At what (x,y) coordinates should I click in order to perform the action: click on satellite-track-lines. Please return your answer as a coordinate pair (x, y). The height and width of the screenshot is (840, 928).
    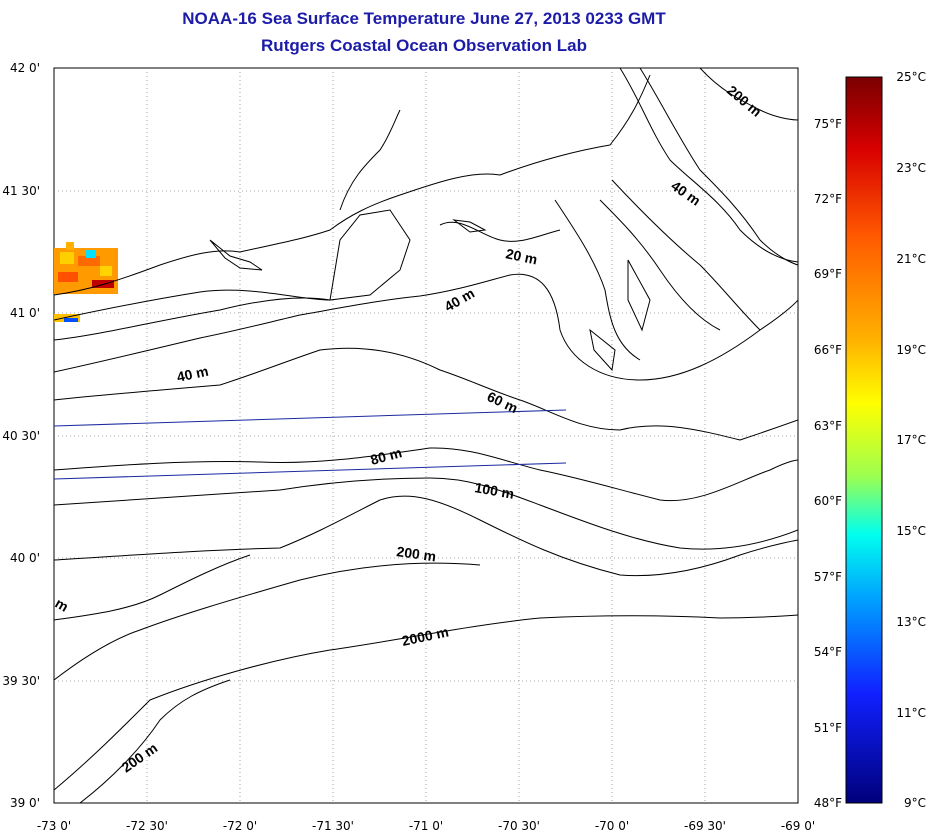
    Looking at the image, I should click on (310, 444).